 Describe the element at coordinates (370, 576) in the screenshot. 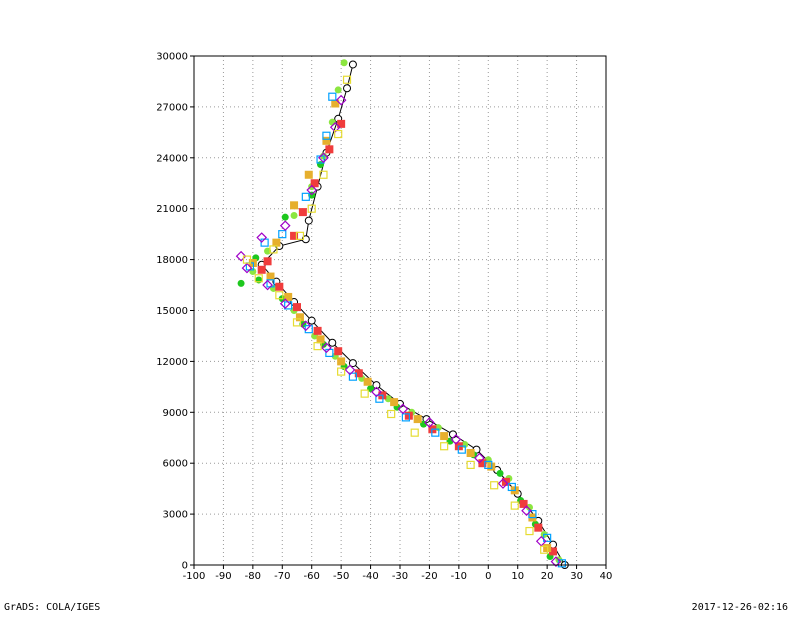

I see `x-tick-label: -40` at that location.